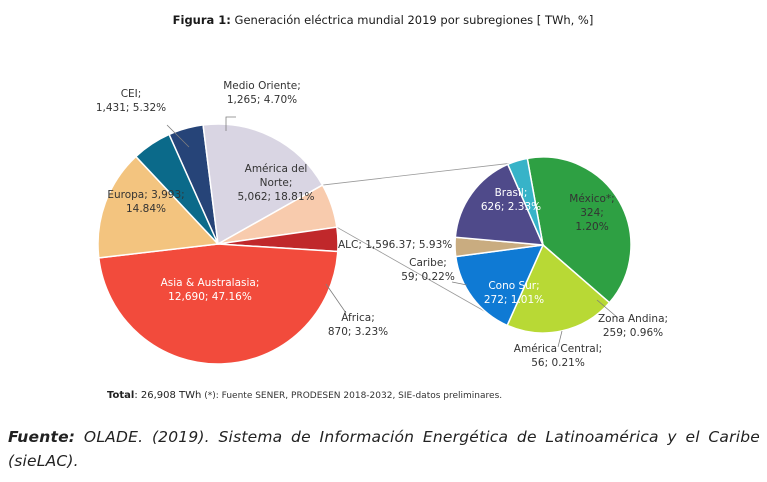  I want to click on alc-label-line: Cono Sur;, so click(513, 286).